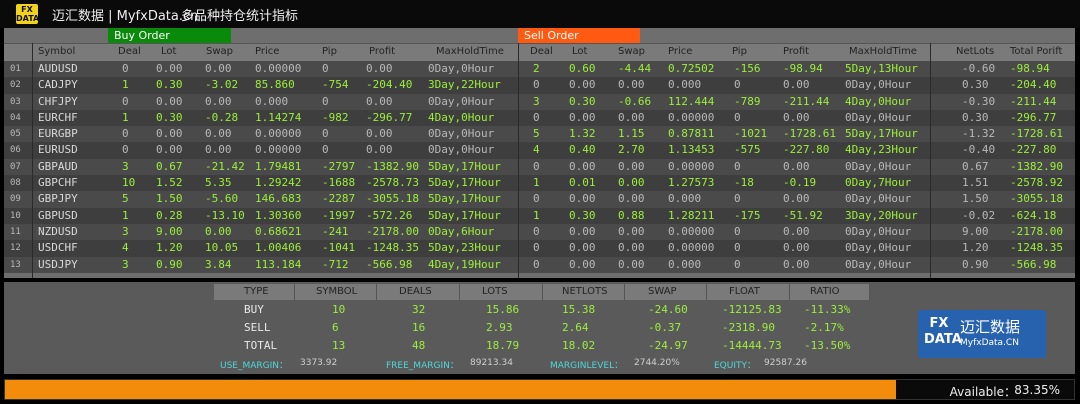 The height and width of the screenshot is (404, 1080). Describe the element at coordinates (536, 150) in the screenshot. I see `table-cell: 4` at that location.